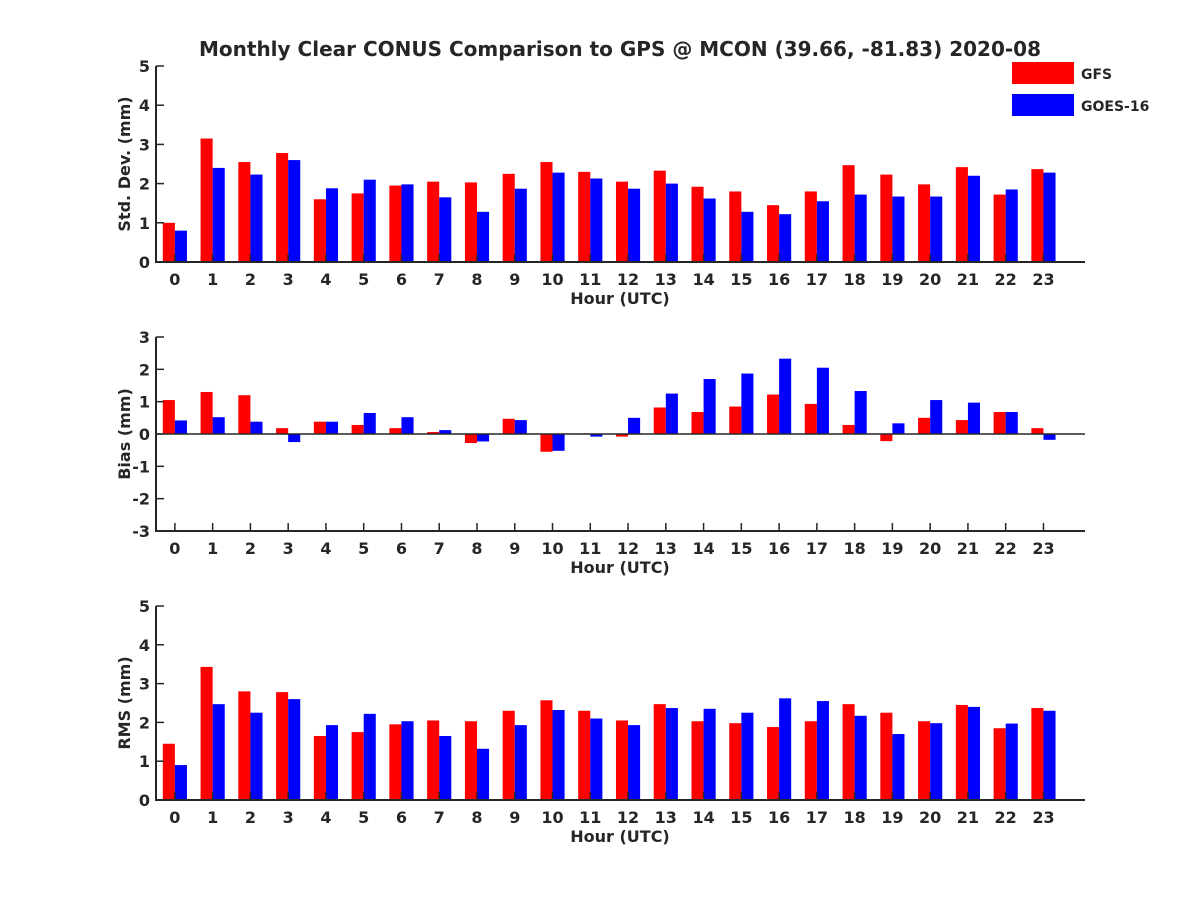  What do you see at coordinates (144, 262) in the screenshot?
I see `y-tick-label: 0` at bounding box center [144, 262].